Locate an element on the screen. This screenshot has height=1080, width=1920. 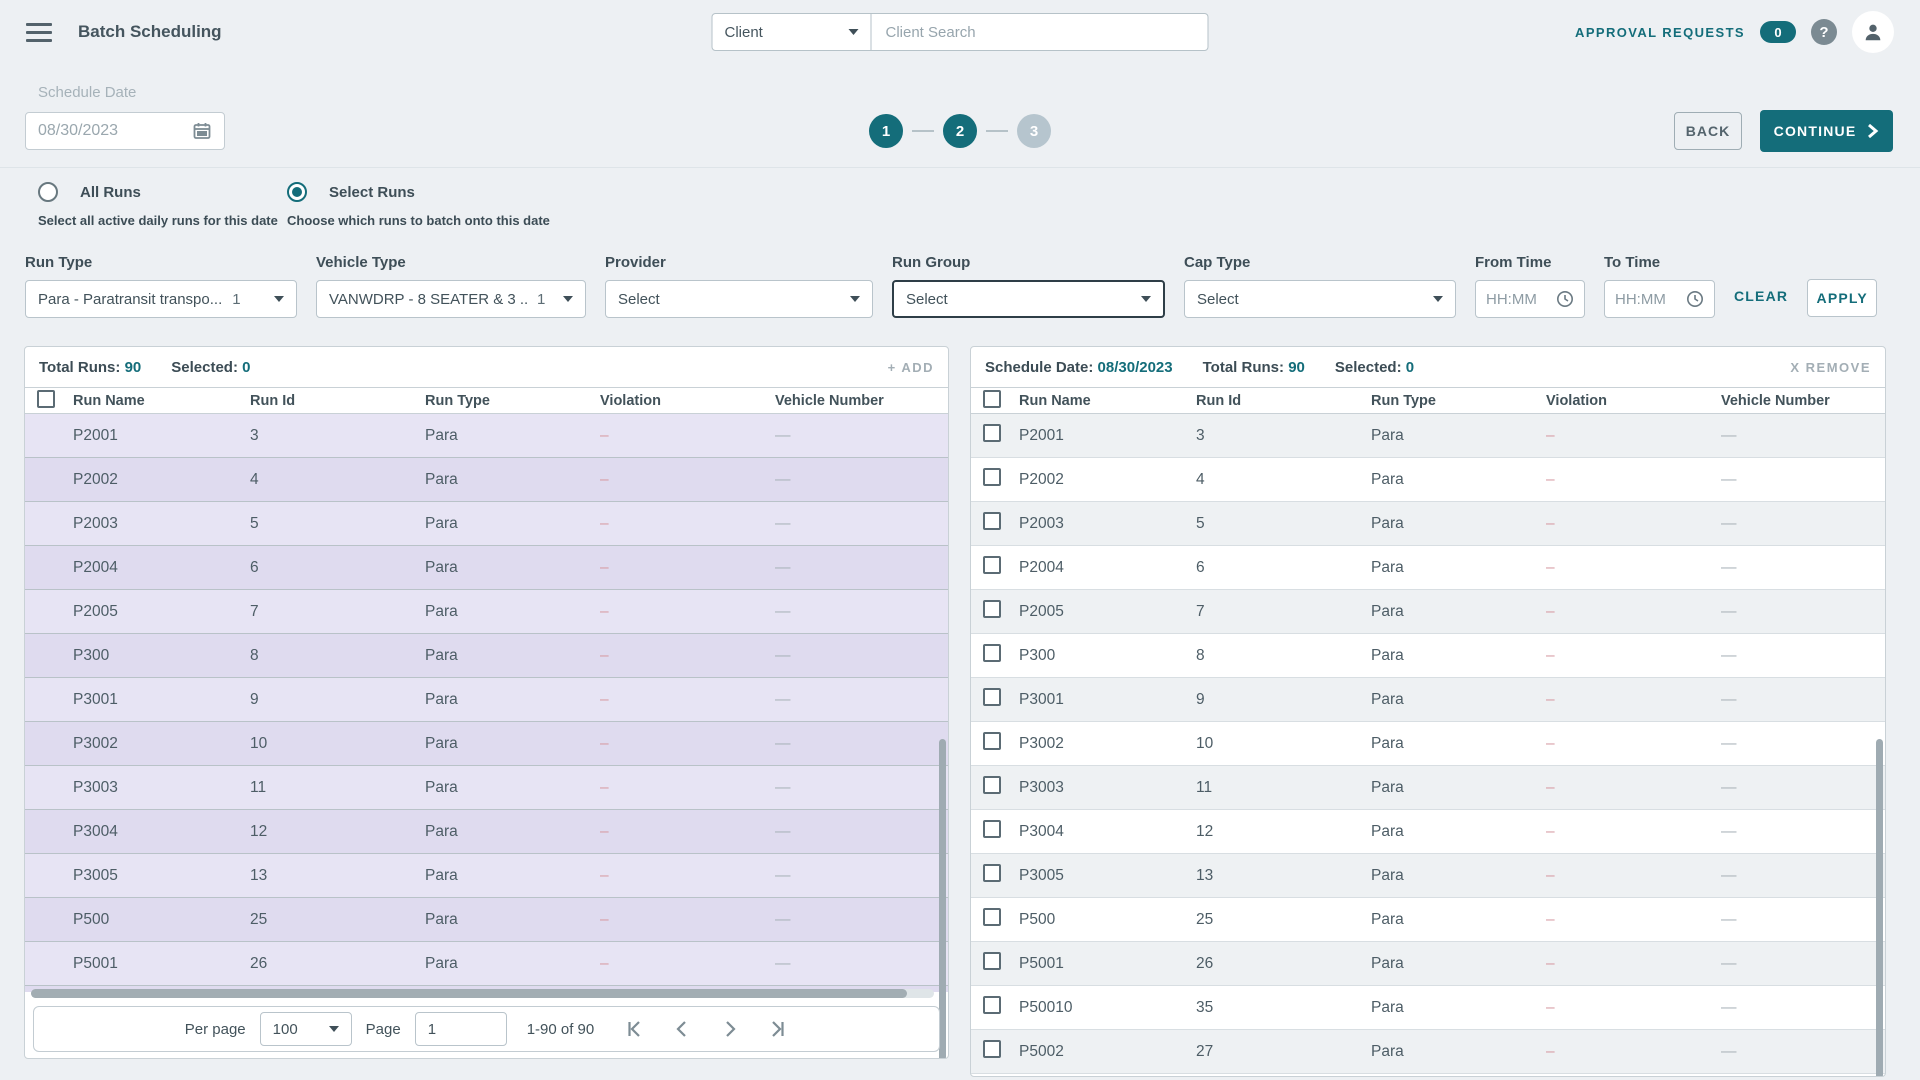
next-page-button is located at coordinates (730, 1029).